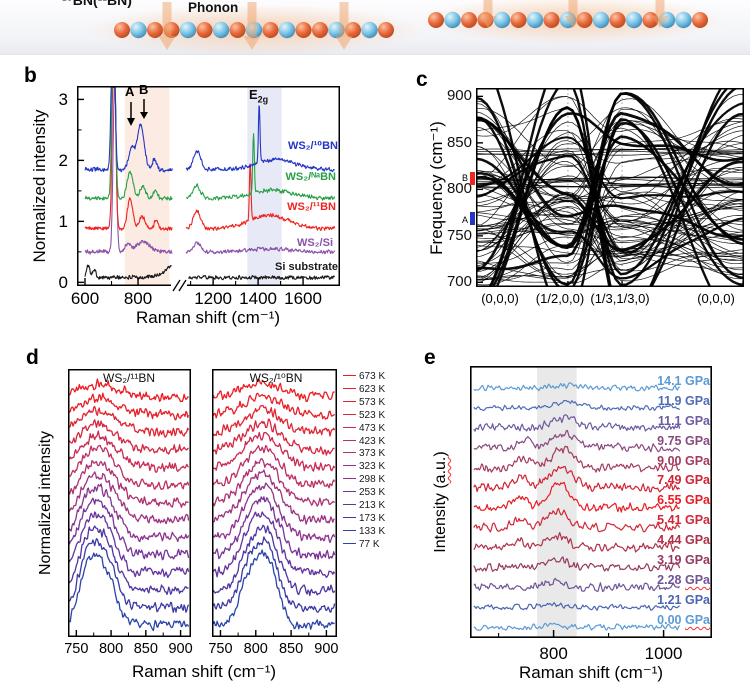 The height and width of the screenshot is (700, 750). I want to click on panel-b-xtick: 800, so click(138, 298).